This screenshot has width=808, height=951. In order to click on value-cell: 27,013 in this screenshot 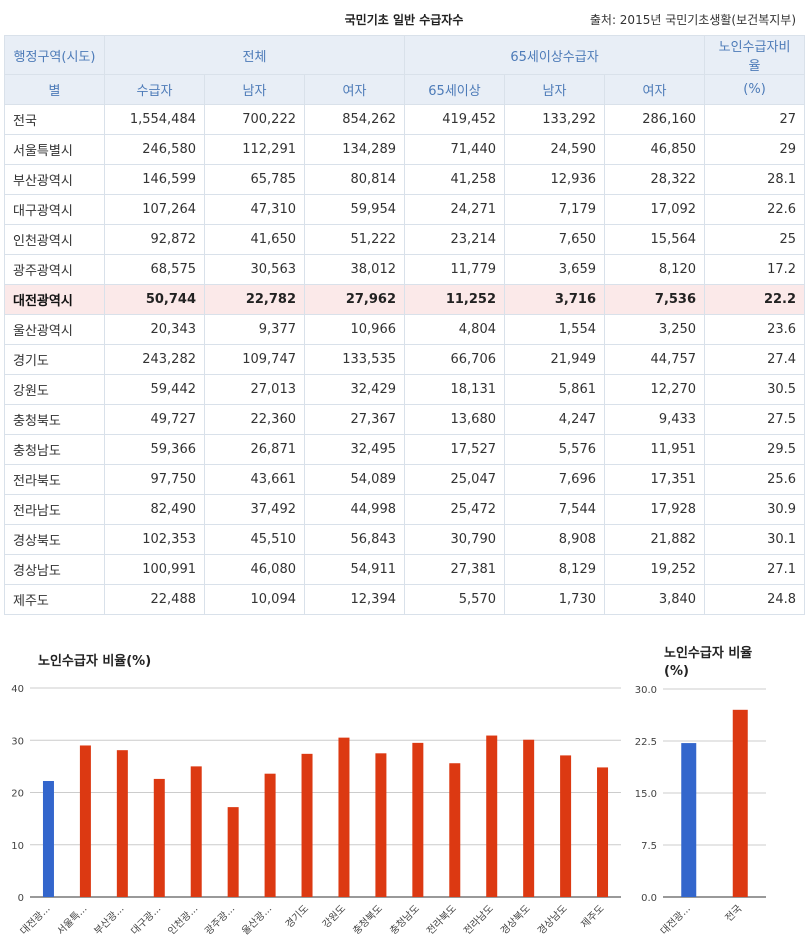, I will do `click(254, 389)`.